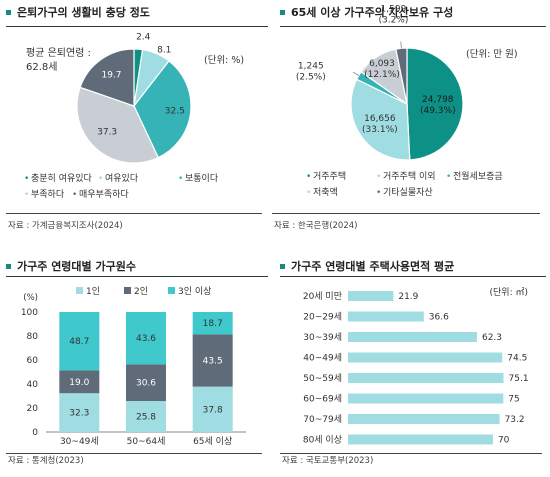 The height and width of the screenshot is (477, 550). Describe the element at coordinates (29, 313) in the screenshot. I see `y-tick-label: 100` at that location.